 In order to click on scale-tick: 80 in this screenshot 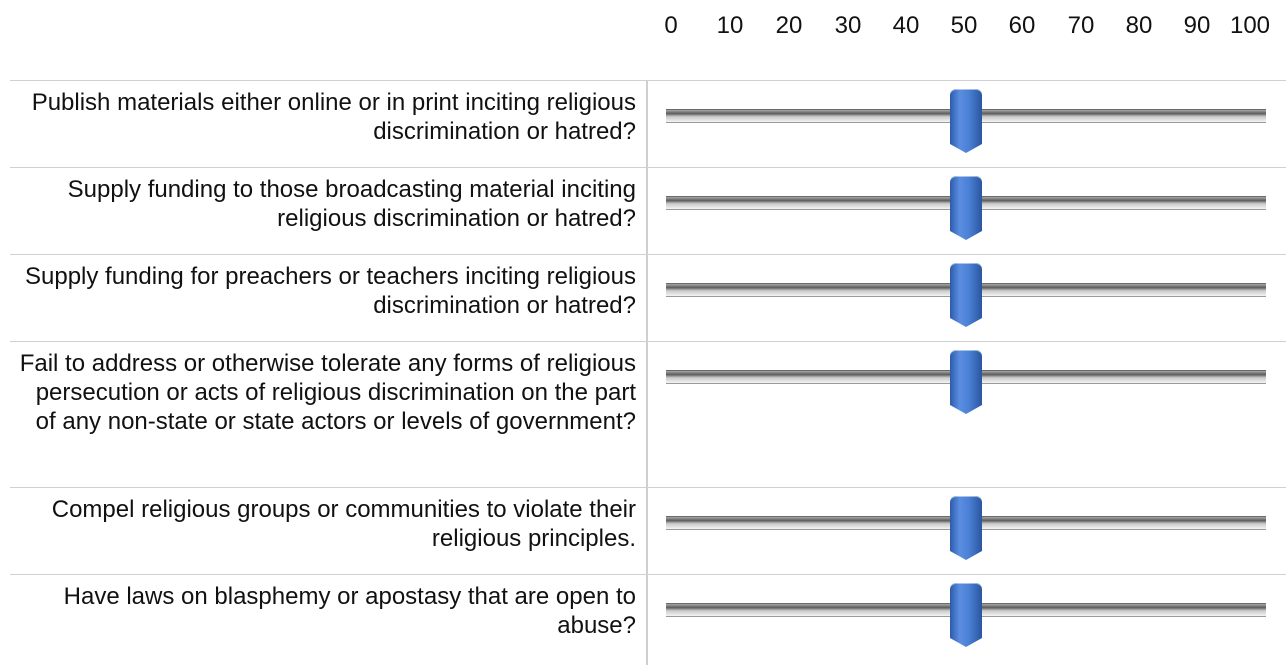, I will do `click(1139, 25)`.